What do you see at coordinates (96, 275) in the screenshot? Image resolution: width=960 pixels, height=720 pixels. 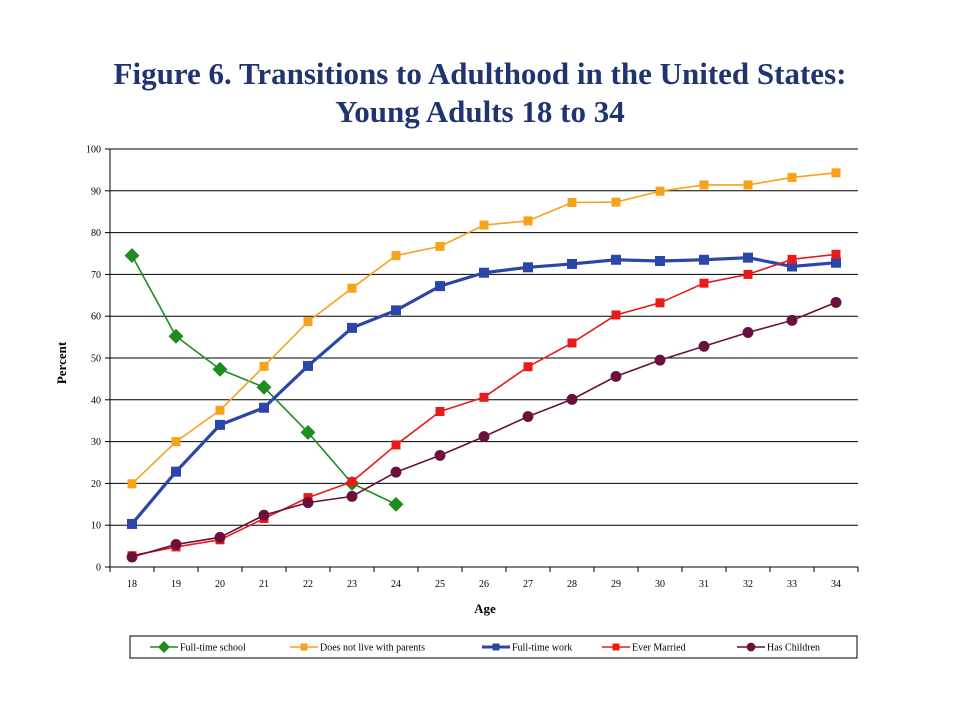 I see `y-tick-label: 70` at bounding box center [96, 275].